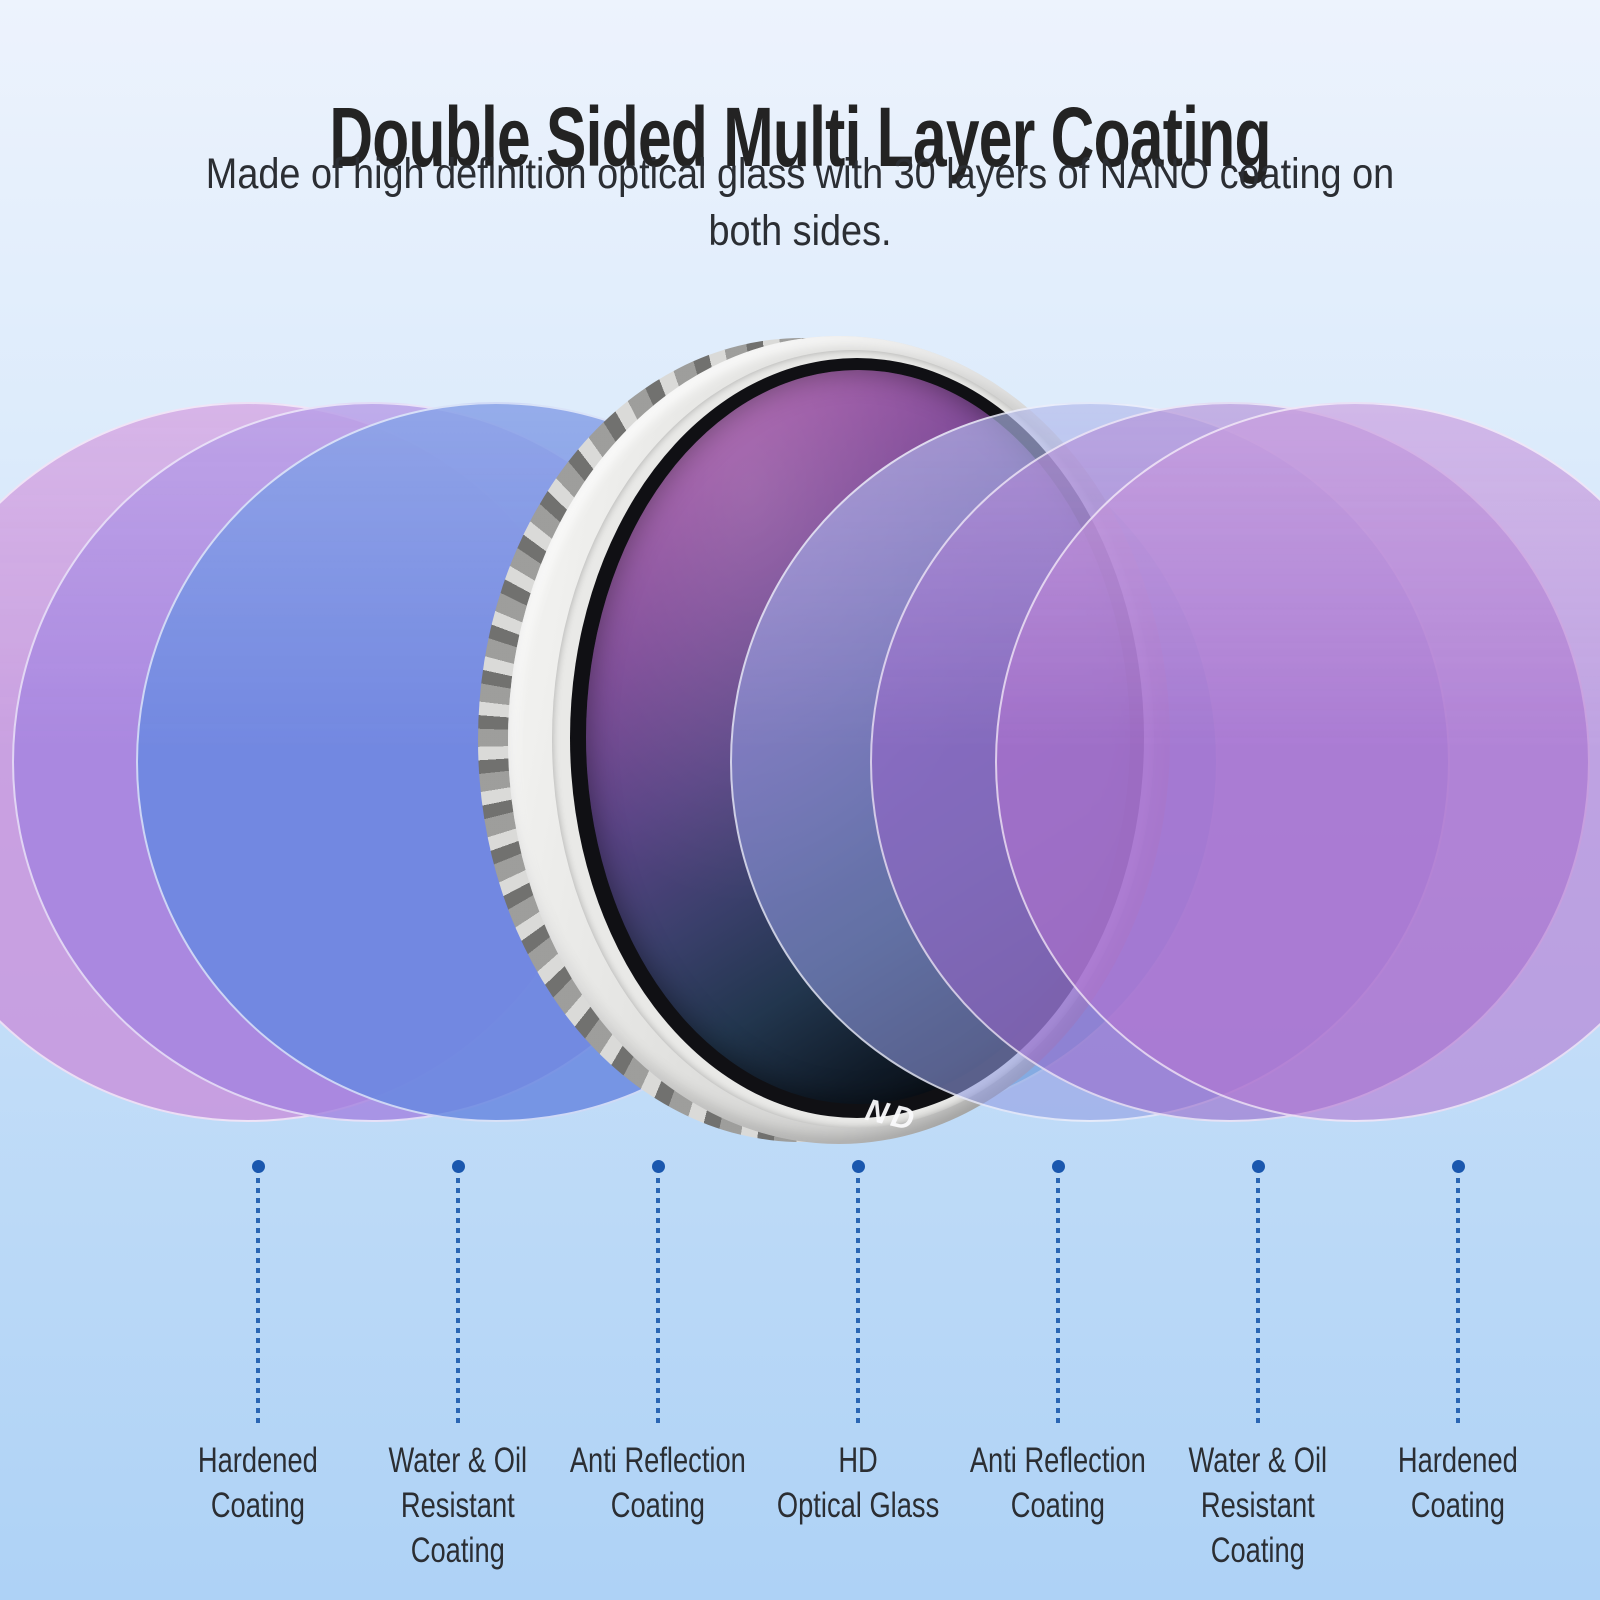  What do you see at coordinates (858, 1505) in the screenshot?
I see `layer-label-line: Optical Glass` at bounding box center [858, 1505].